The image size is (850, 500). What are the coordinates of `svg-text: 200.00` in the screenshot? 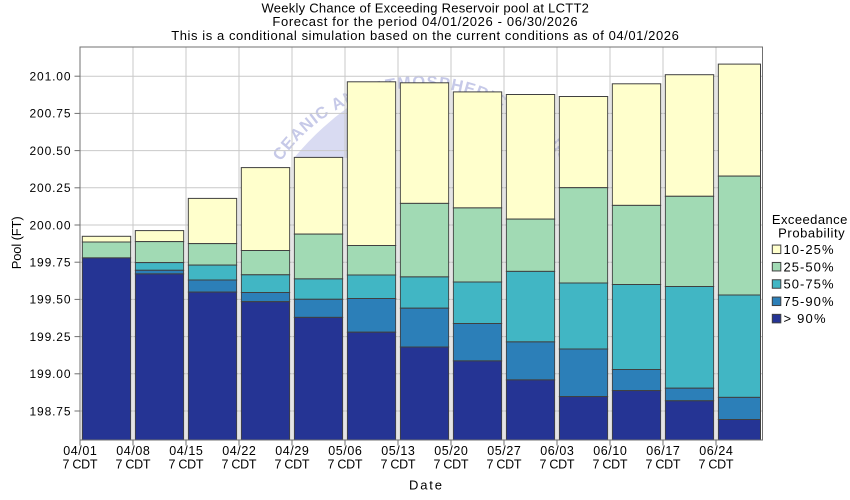 It's located at (50, 225).